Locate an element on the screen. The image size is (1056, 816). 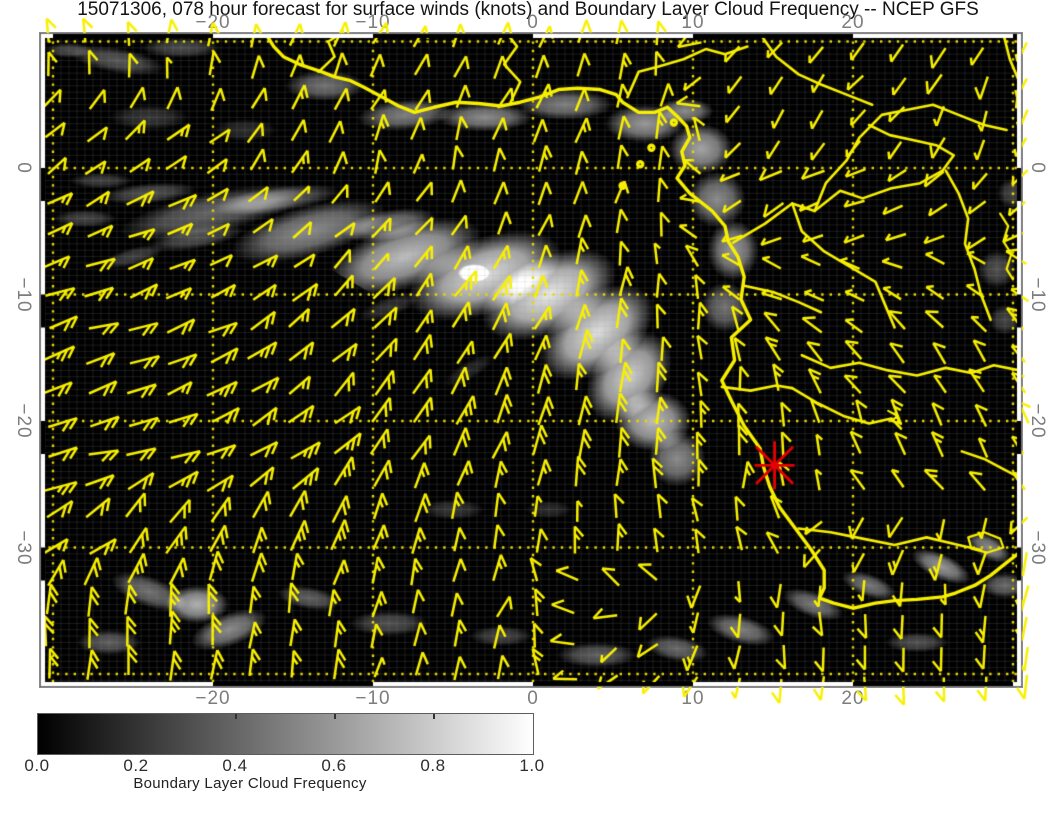
colorbar-tick-label: 0.2 is located at coordinates (136, 765).